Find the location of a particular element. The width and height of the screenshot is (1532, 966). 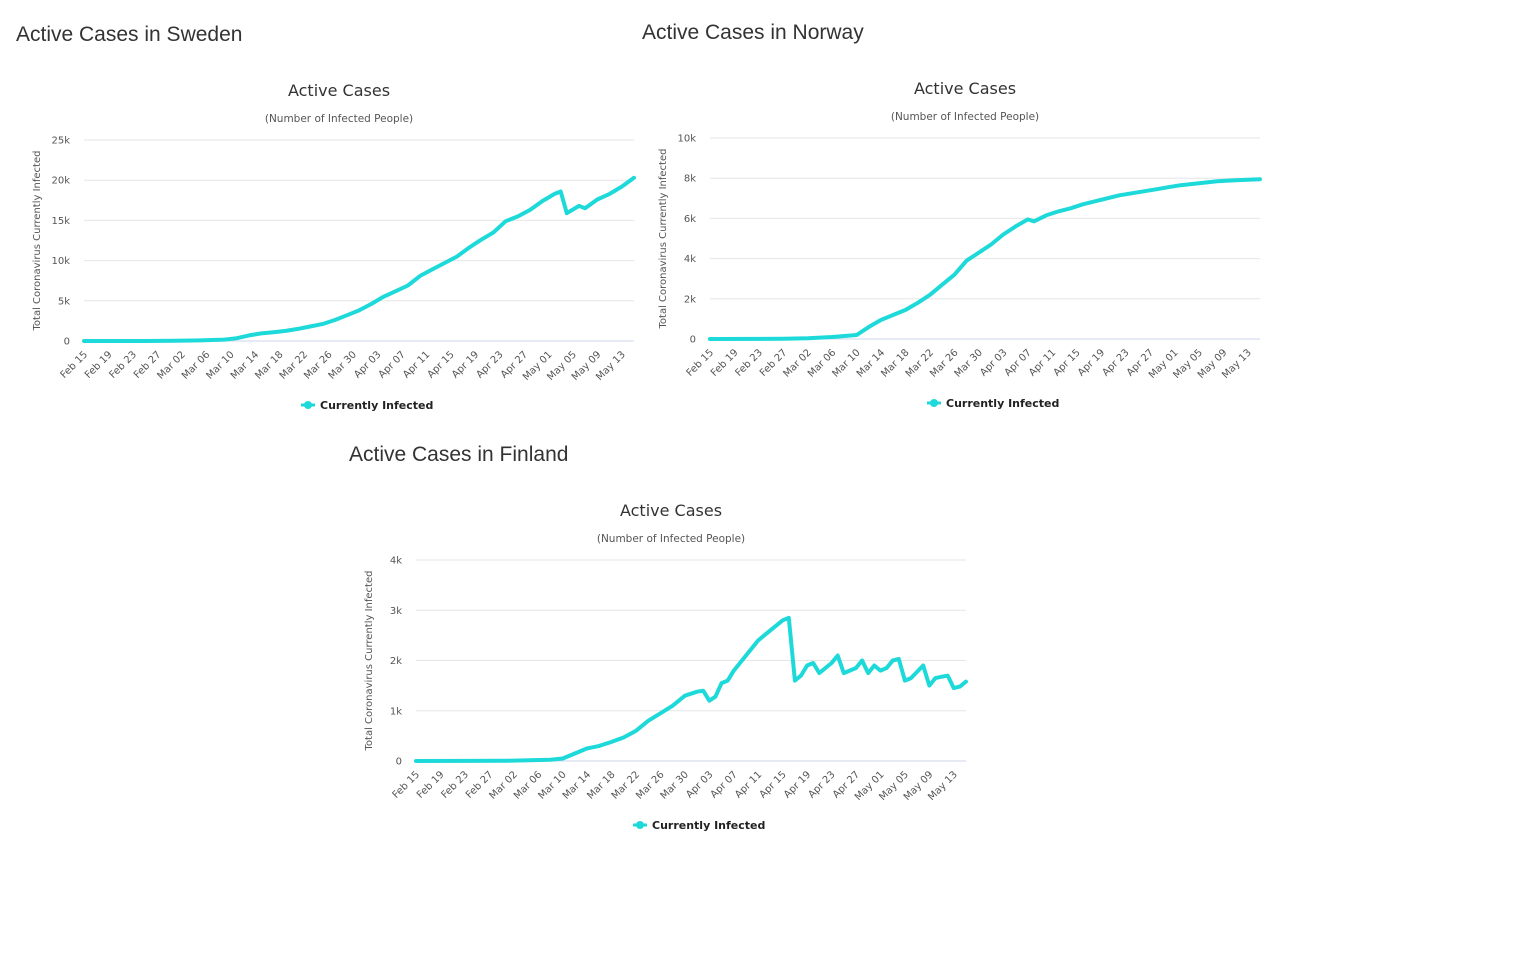

sweden-panel-heading: Active Cases in Sweden is located at coordinates (129, 34).